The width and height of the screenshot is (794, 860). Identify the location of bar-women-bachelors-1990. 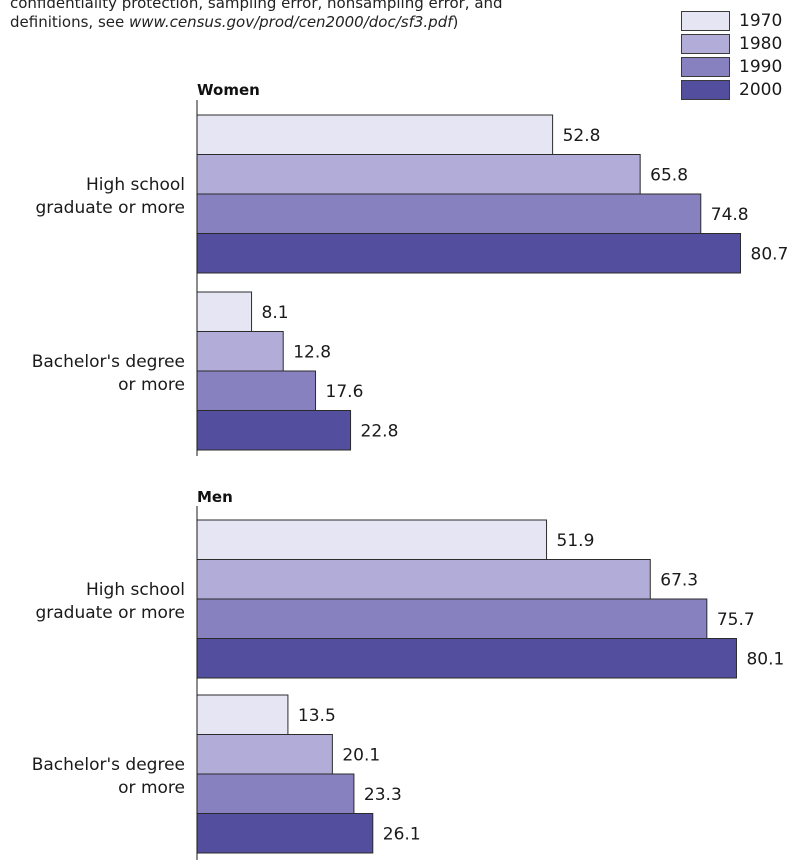
(256, 390).